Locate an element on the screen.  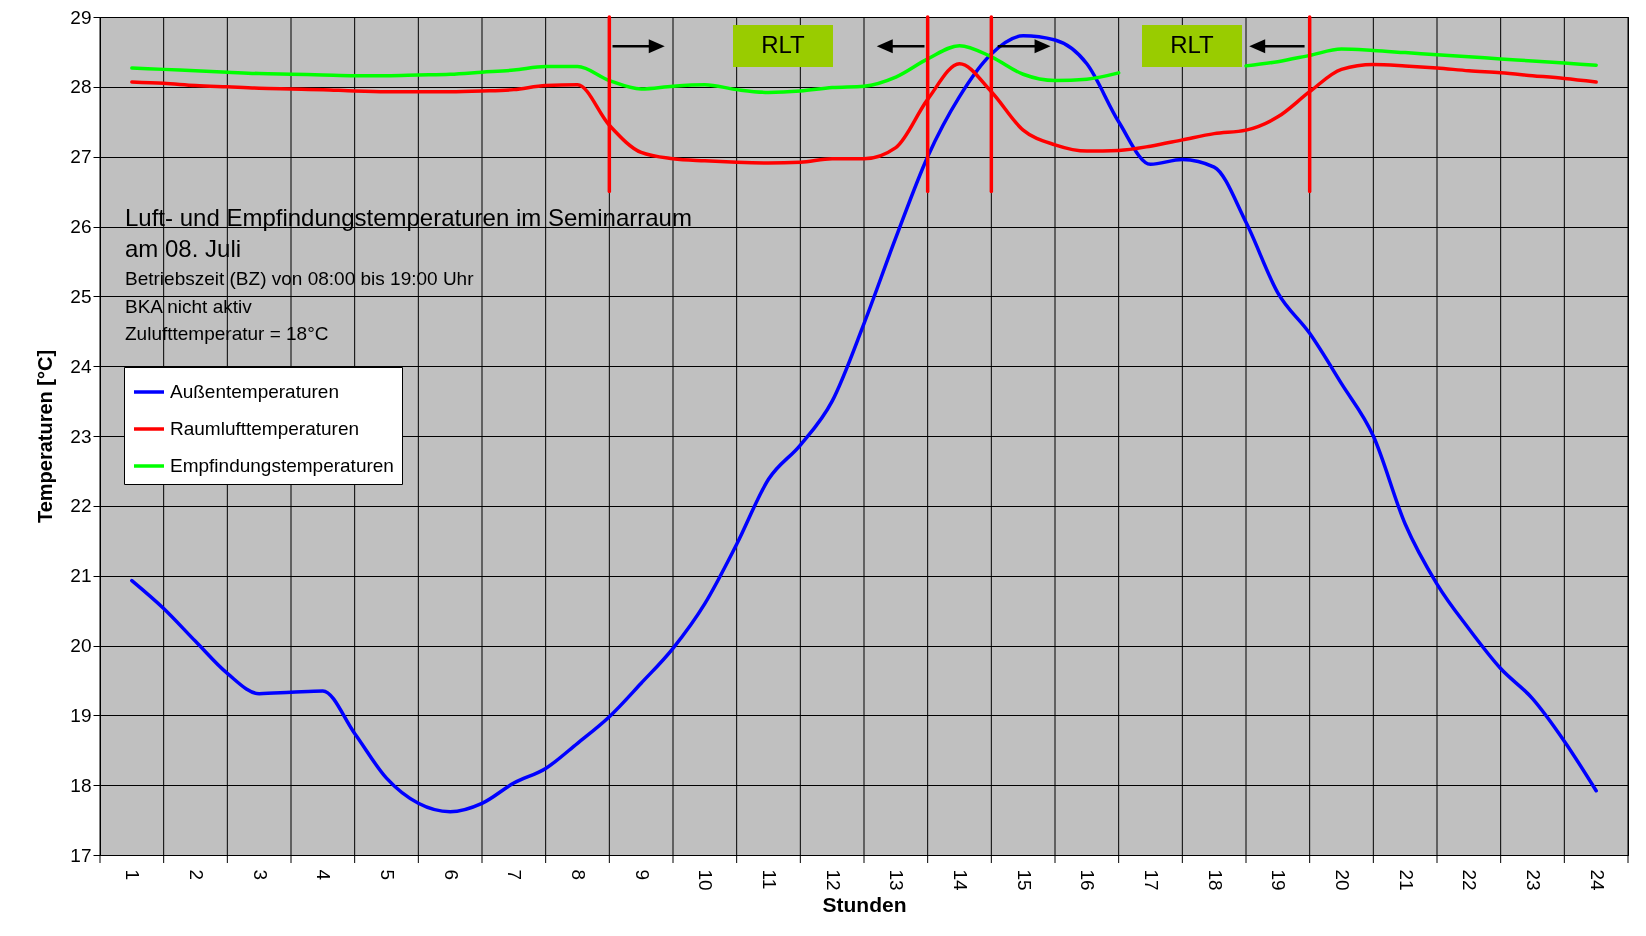
x-axis-title: Stunden is located at coordinates (864, 904).